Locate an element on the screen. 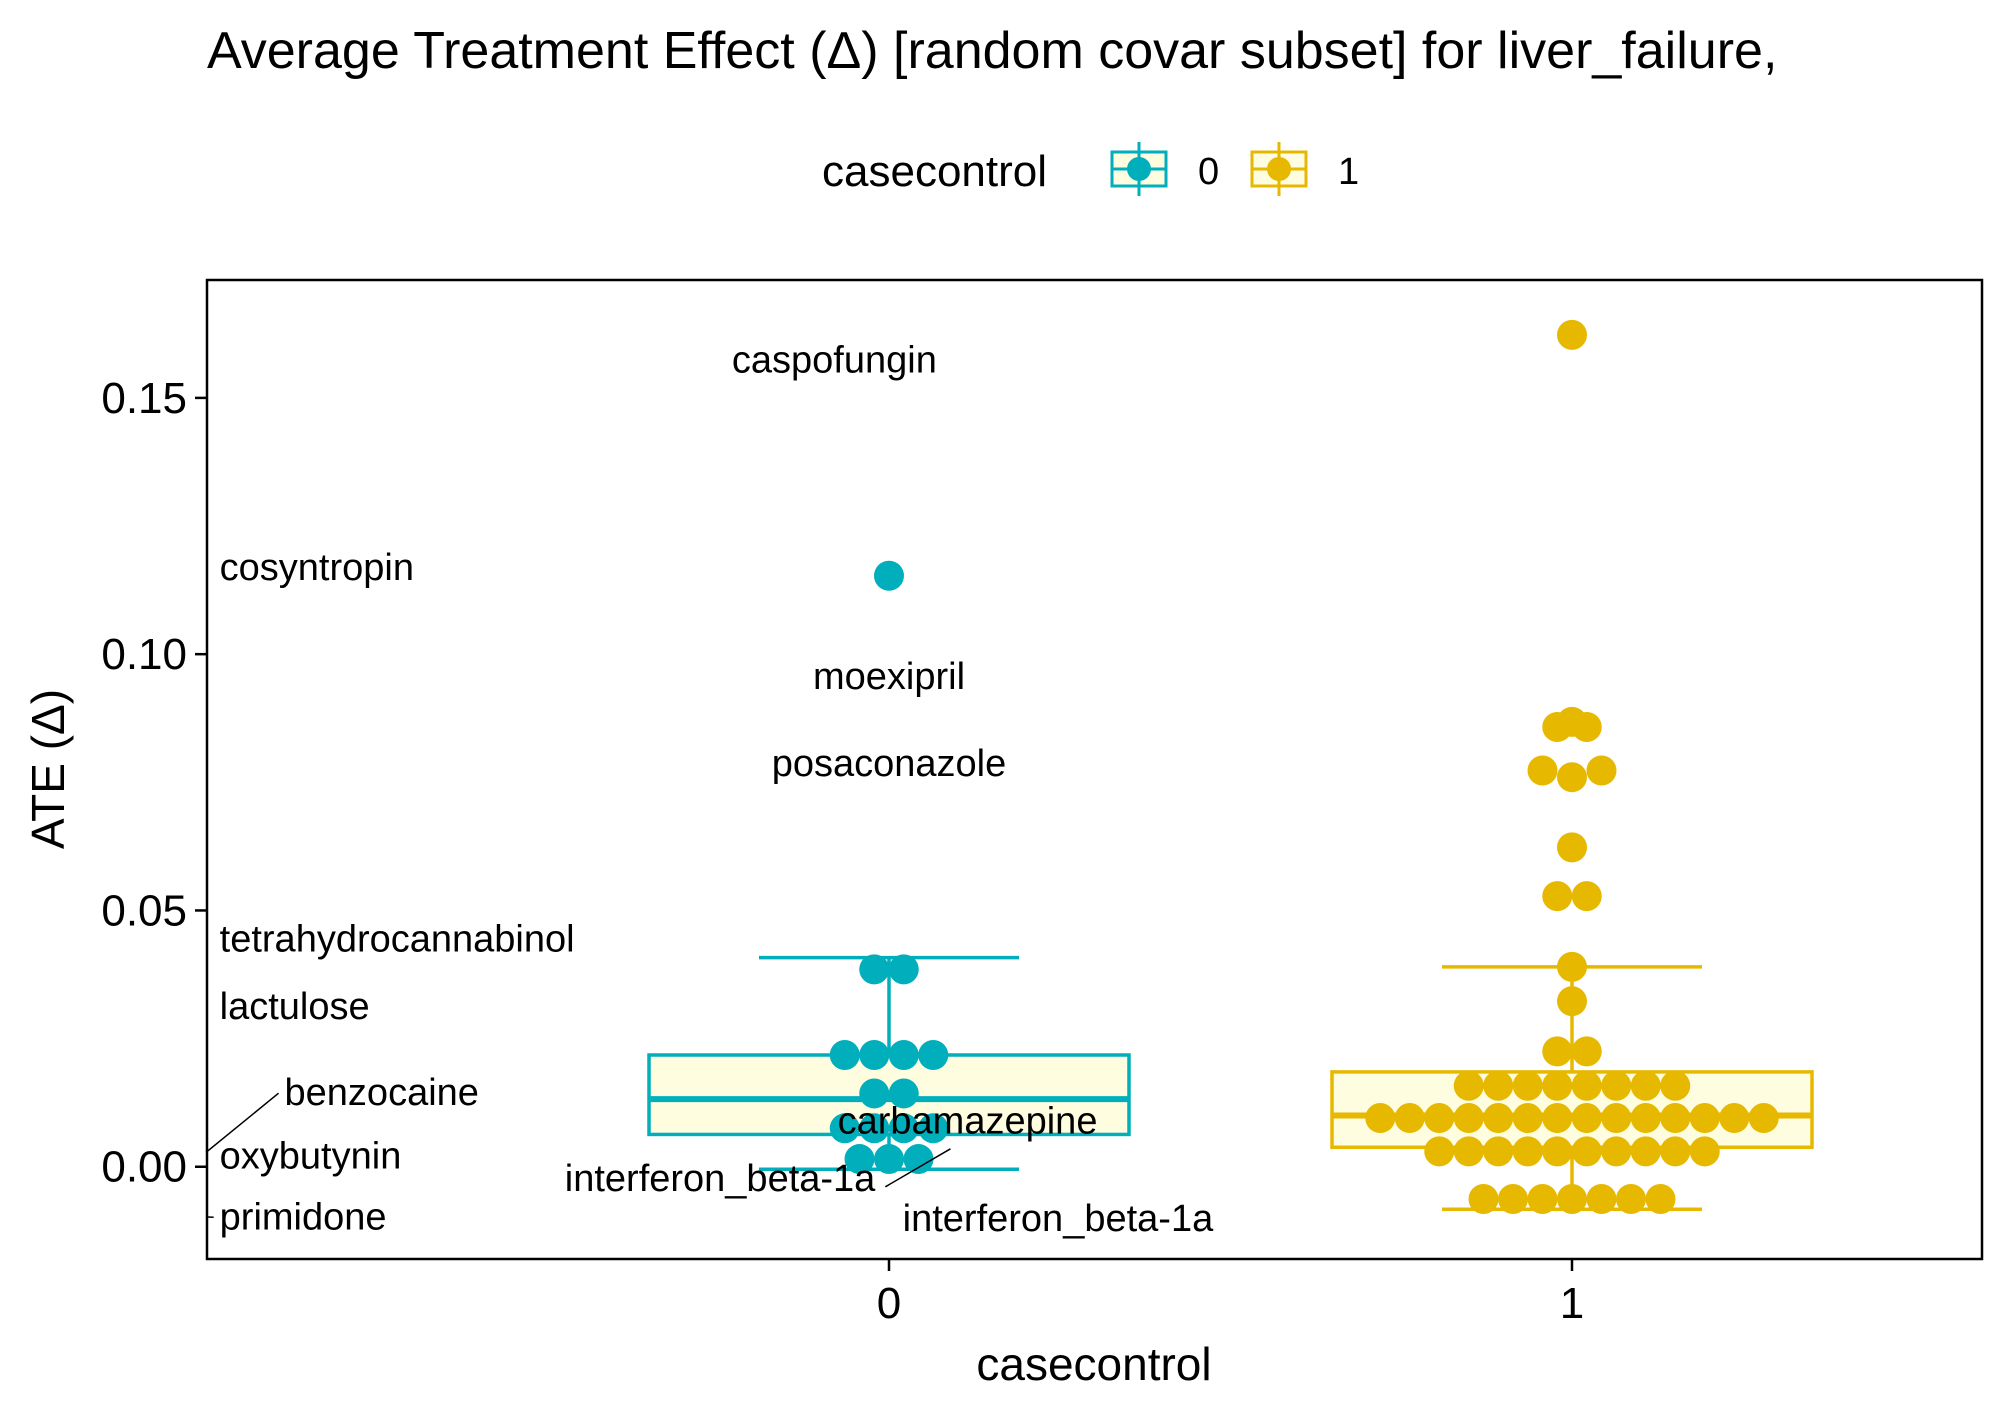 This screenshot has height=1417, width=2007. x-tick-label: 0 is located at coordinates (889, 1303).